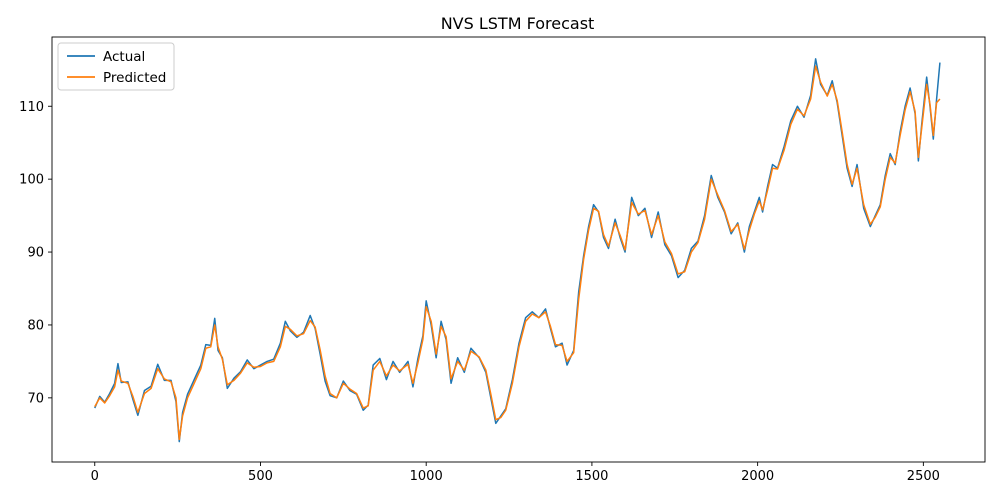 This screenshot has height=500, width=1000. Describe the element at coordinates (260, 476) in the screenshot. I see `x-tick-label: 500` at that location.